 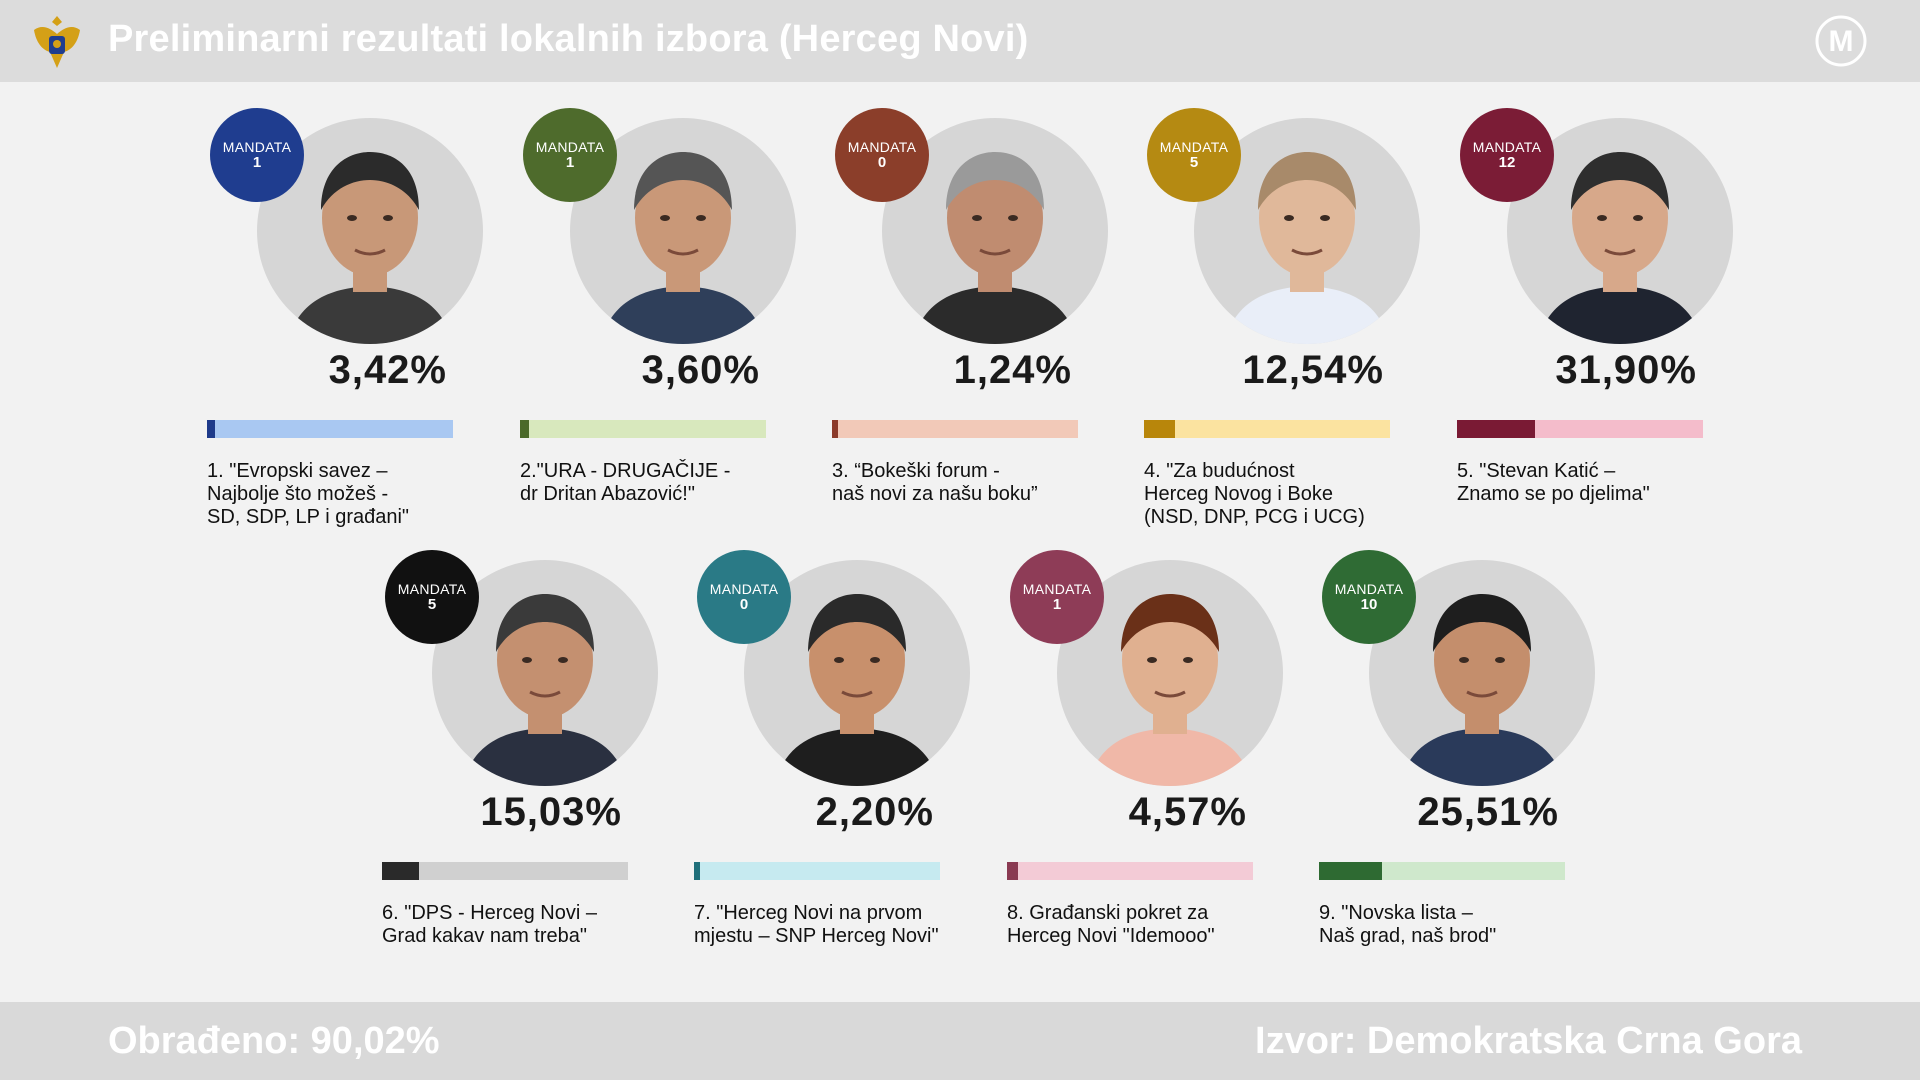 I want to click on processed-percentage: Obrađeno: 90,02%, so click(x=274, y=1041).